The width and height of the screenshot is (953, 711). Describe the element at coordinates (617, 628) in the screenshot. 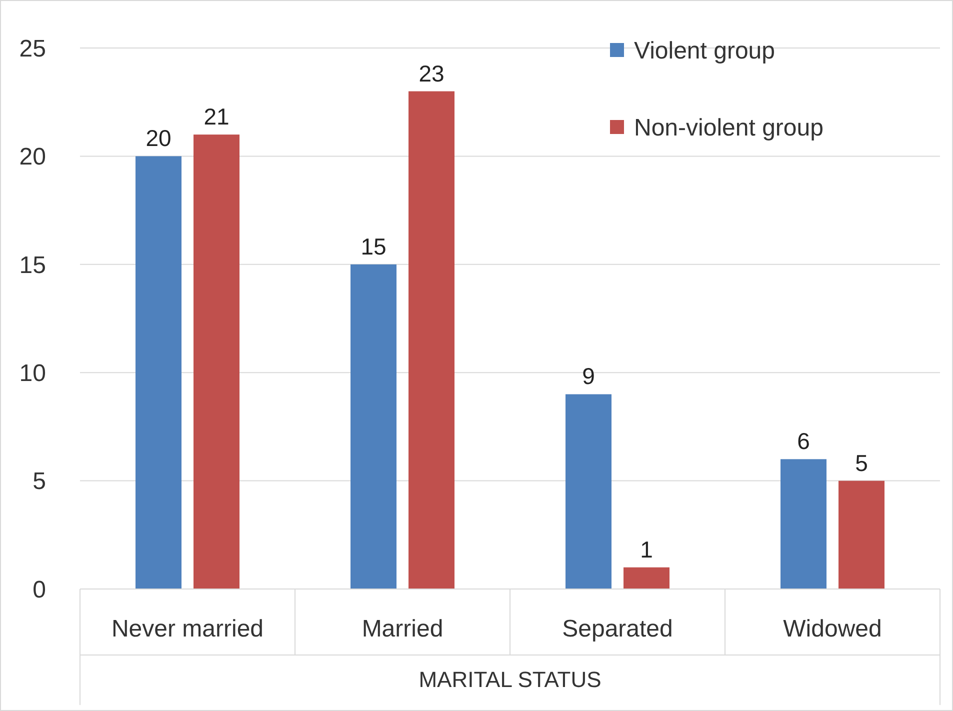

I see `x-tick-label: Separated` at that location.